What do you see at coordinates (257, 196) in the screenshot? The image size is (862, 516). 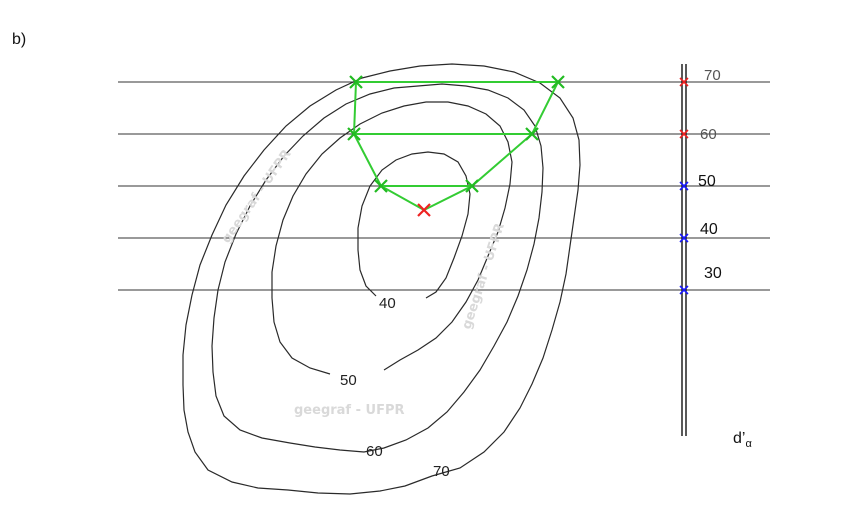 I see `watermark-1: geegraf - UFPR` at bounding box center [257, 196].